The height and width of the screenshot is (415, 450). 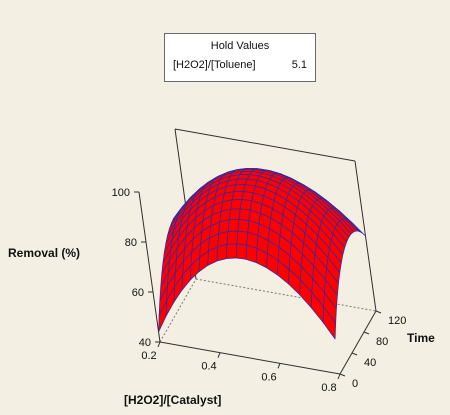 What do you see at coordinates (240, 46) in the screenshot?
I see `hold-values-title: Hold Values` at bounding box center [240, 46].